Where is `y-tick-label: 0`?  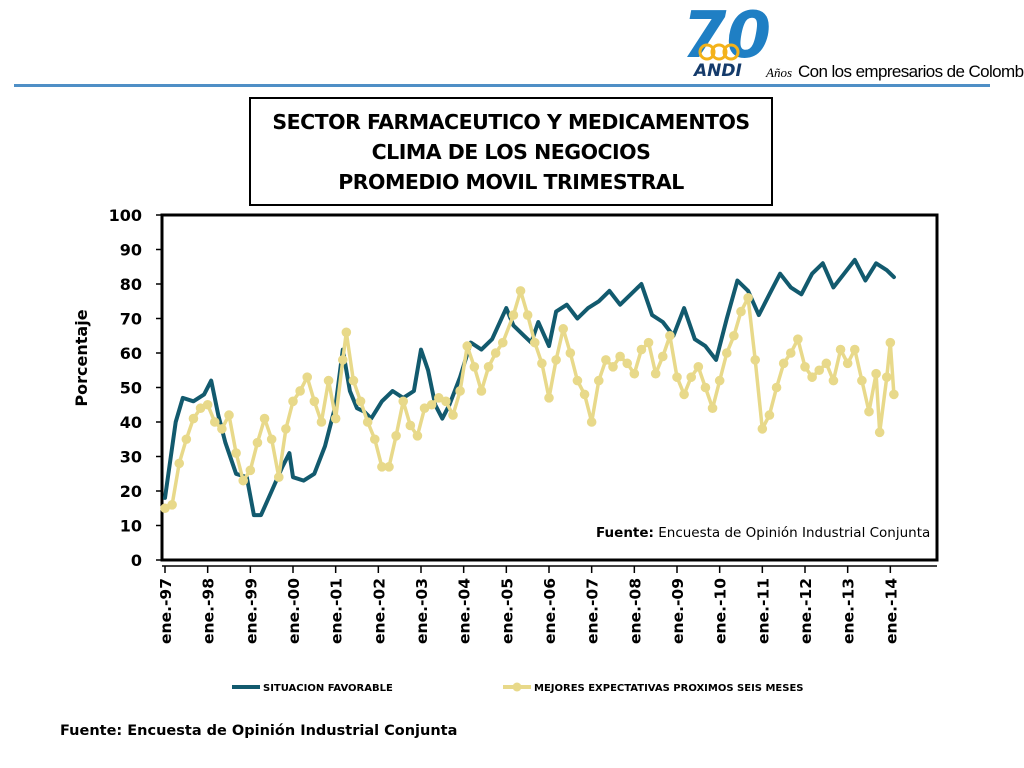 y-tick-label: 0 is located at coordinates (136, 560).